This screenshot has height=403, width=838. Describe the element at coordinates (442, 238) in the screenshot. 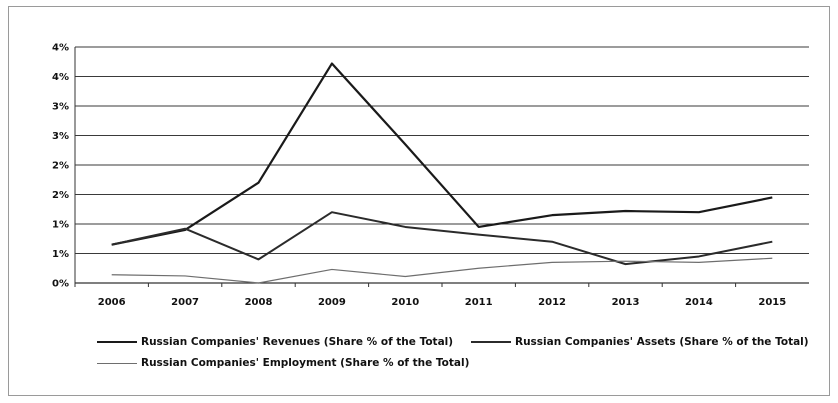

I see `series-line-assets` at that location.